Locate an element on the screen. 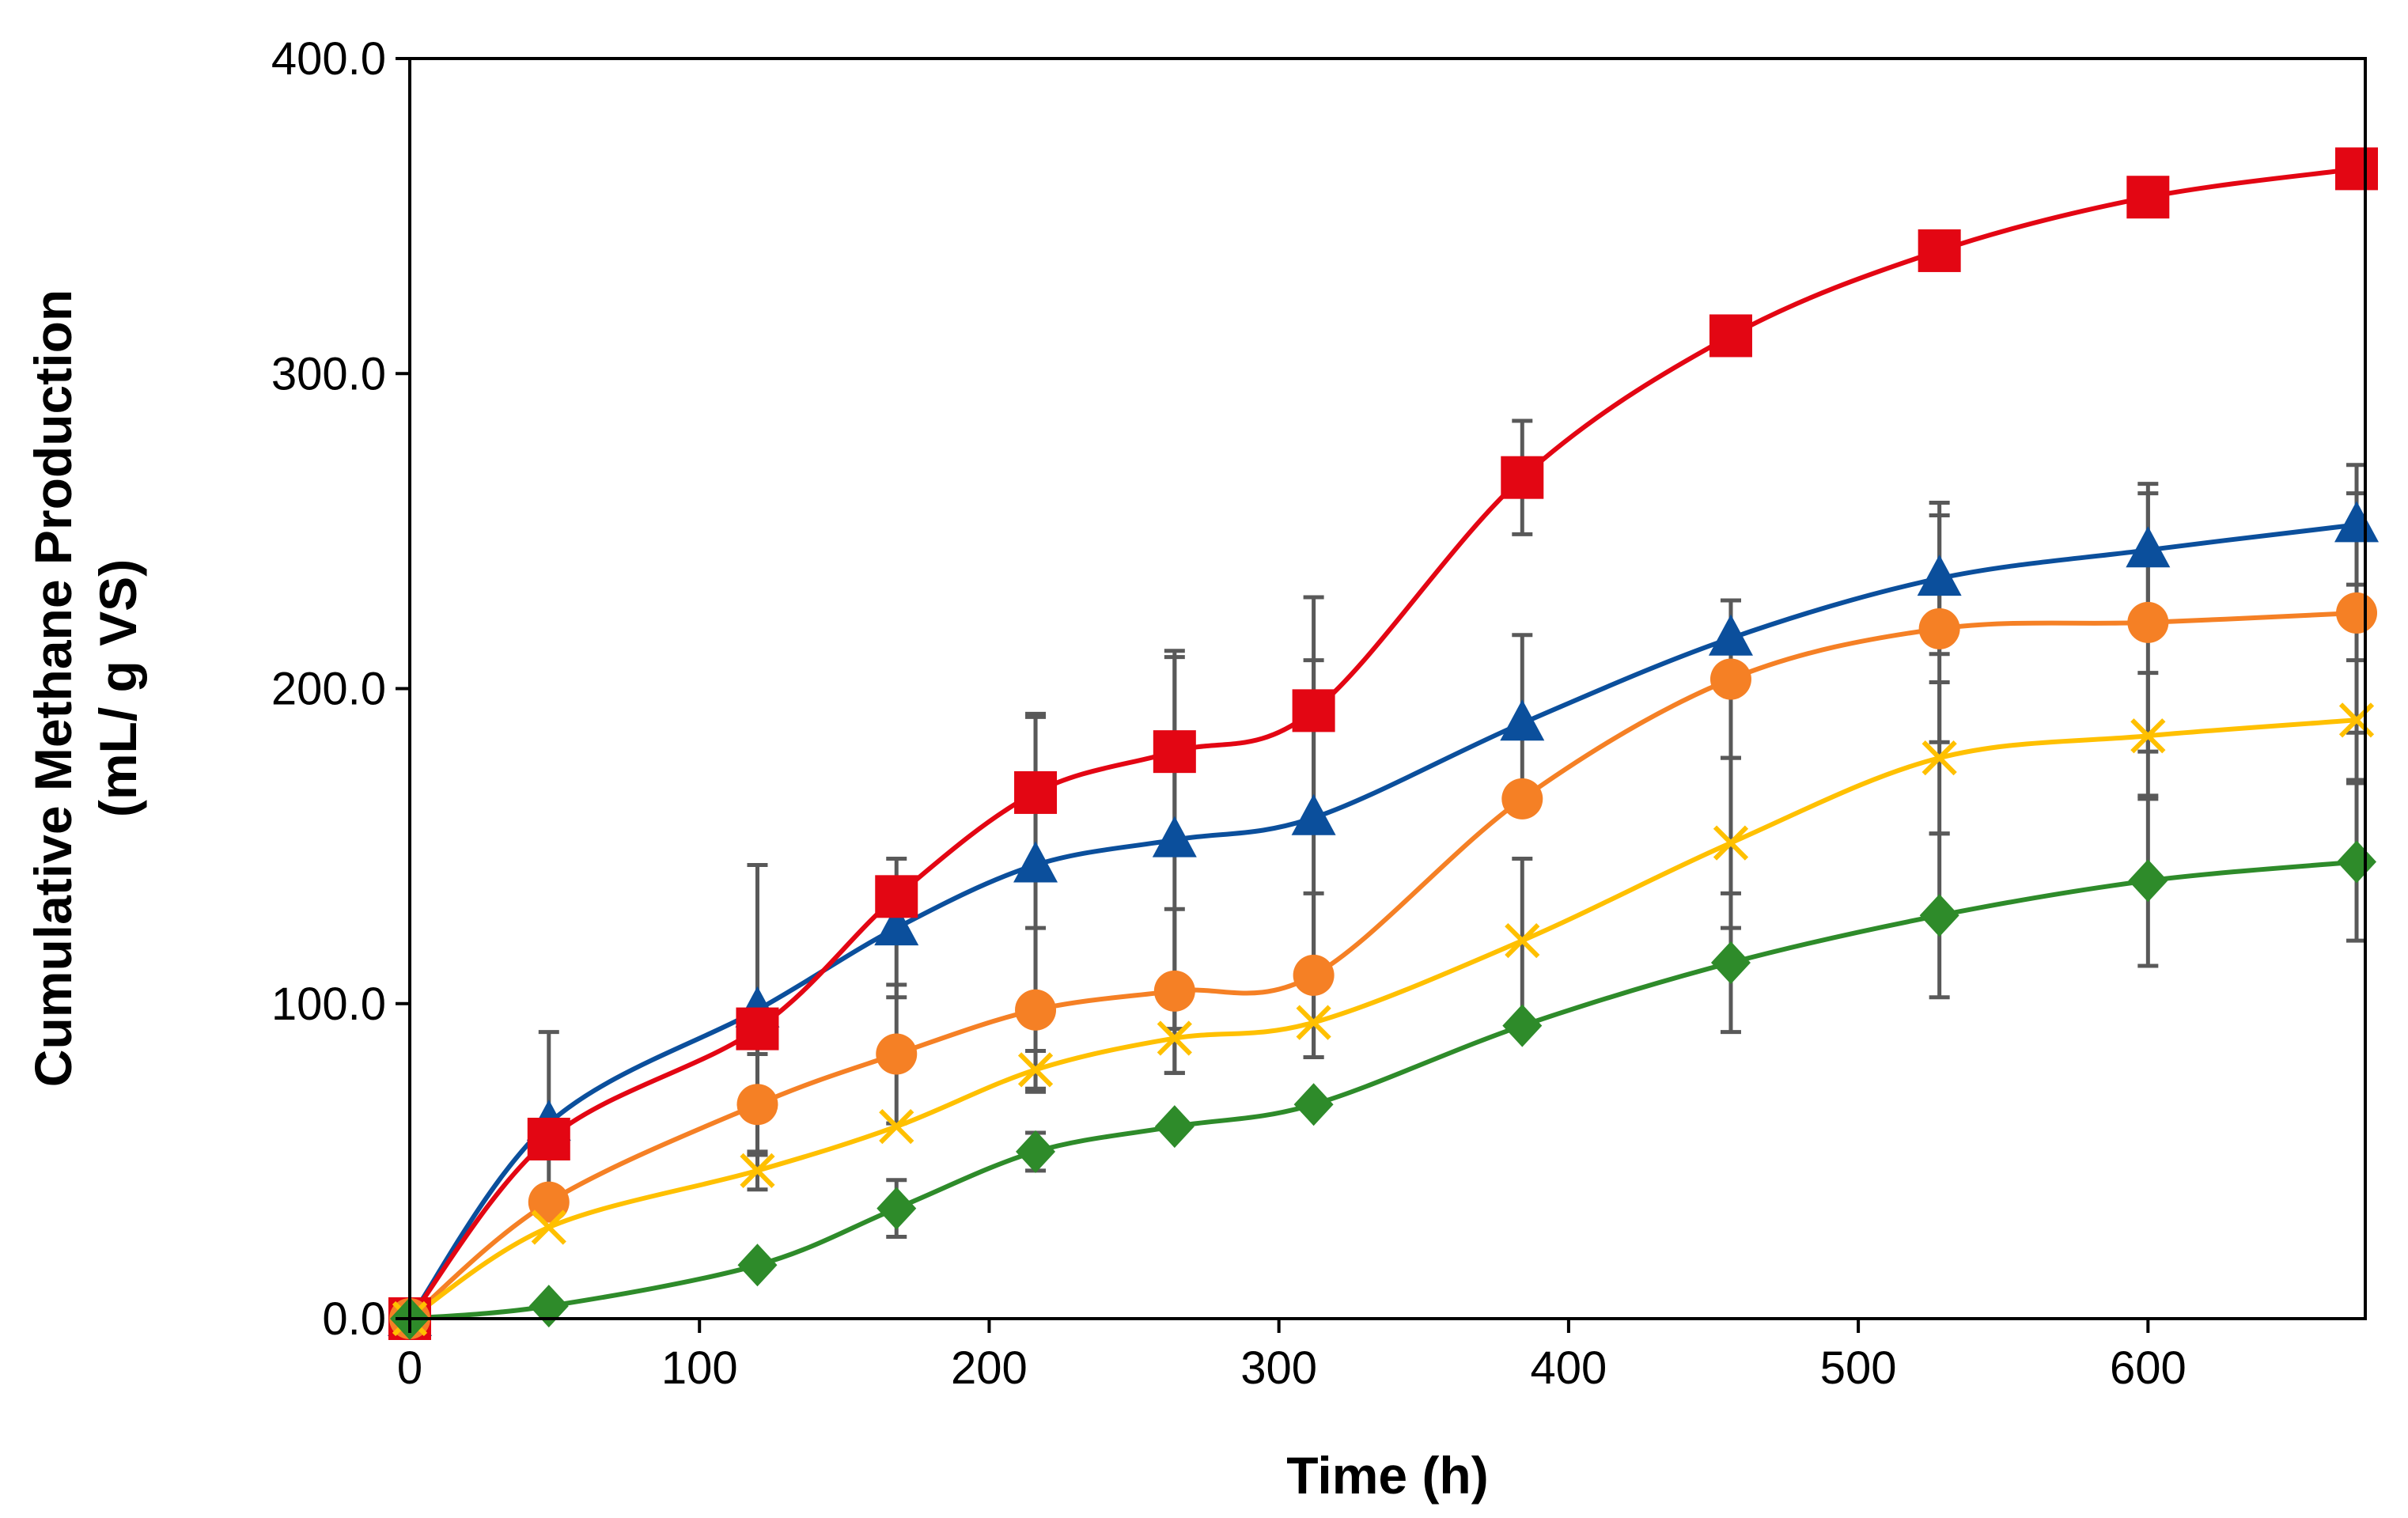  y-tick-label-200: 200.0 is located at coordinates (328, 689).